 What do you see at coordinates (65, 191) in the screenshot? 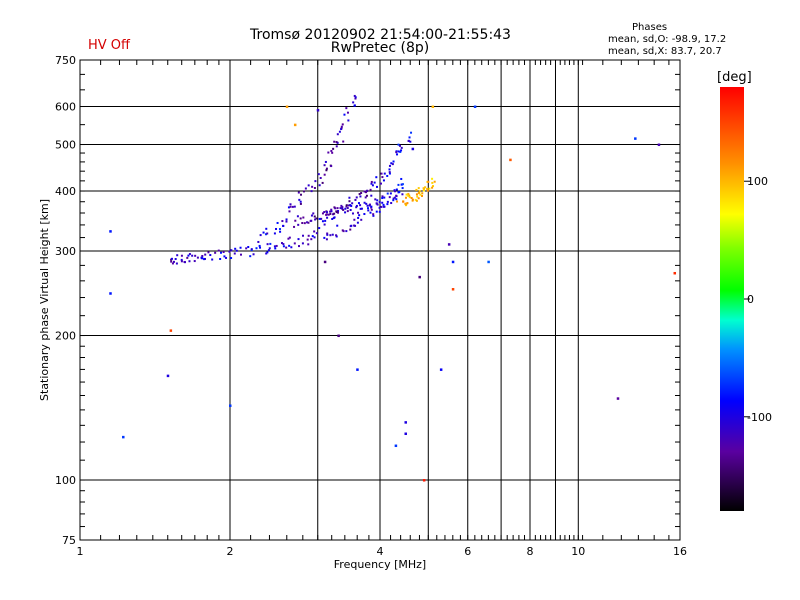
I see `y-tick-label: 400` at bounding box center [65, 191].